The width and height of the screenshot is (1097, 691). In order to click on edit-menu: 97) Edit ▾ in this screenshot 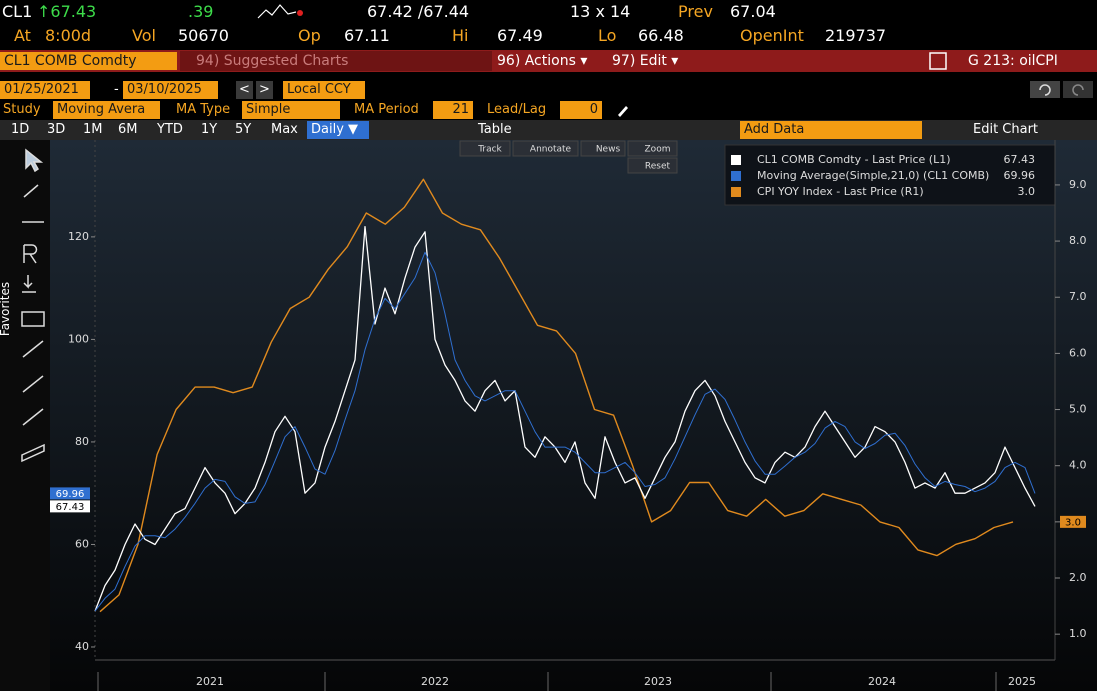, I will do `click(645, 61)`.